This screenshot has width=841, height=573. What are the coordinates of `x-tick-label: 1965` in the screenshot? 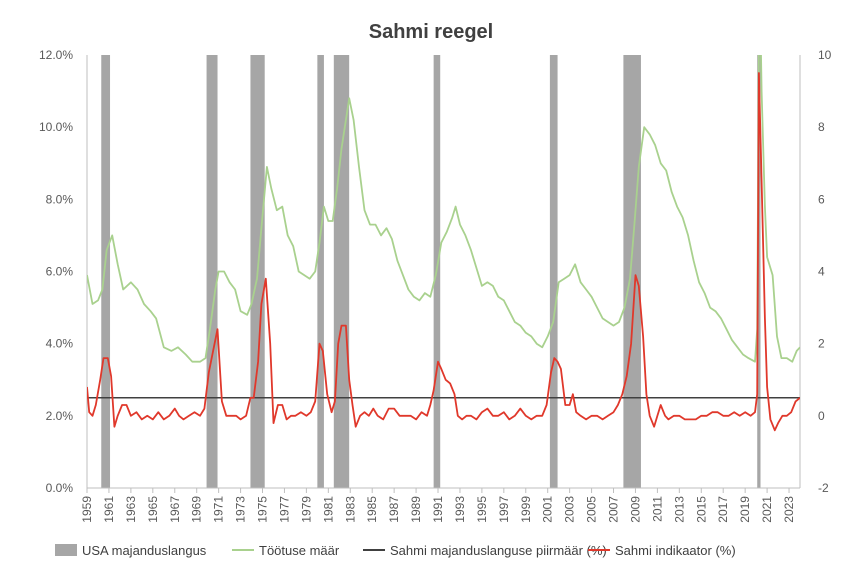 It's located at (153, 509).